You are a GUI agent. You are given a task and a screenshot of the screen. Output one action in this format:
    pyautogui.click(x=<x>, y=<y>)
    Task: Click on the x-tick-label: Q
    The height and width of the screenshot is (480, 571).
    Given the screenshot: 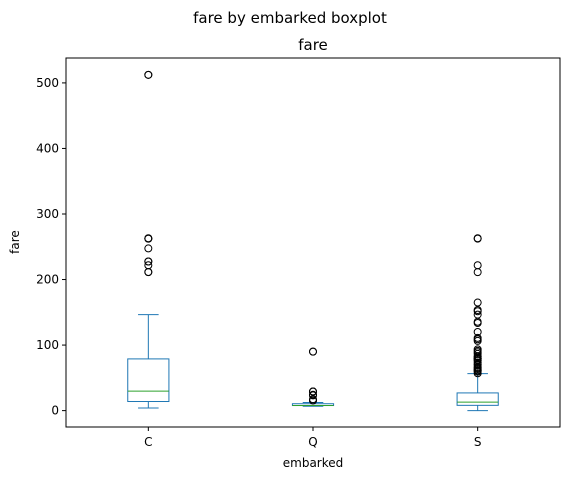 What is the action you would take?
    pyautogui.click(x=312, y=442)
    